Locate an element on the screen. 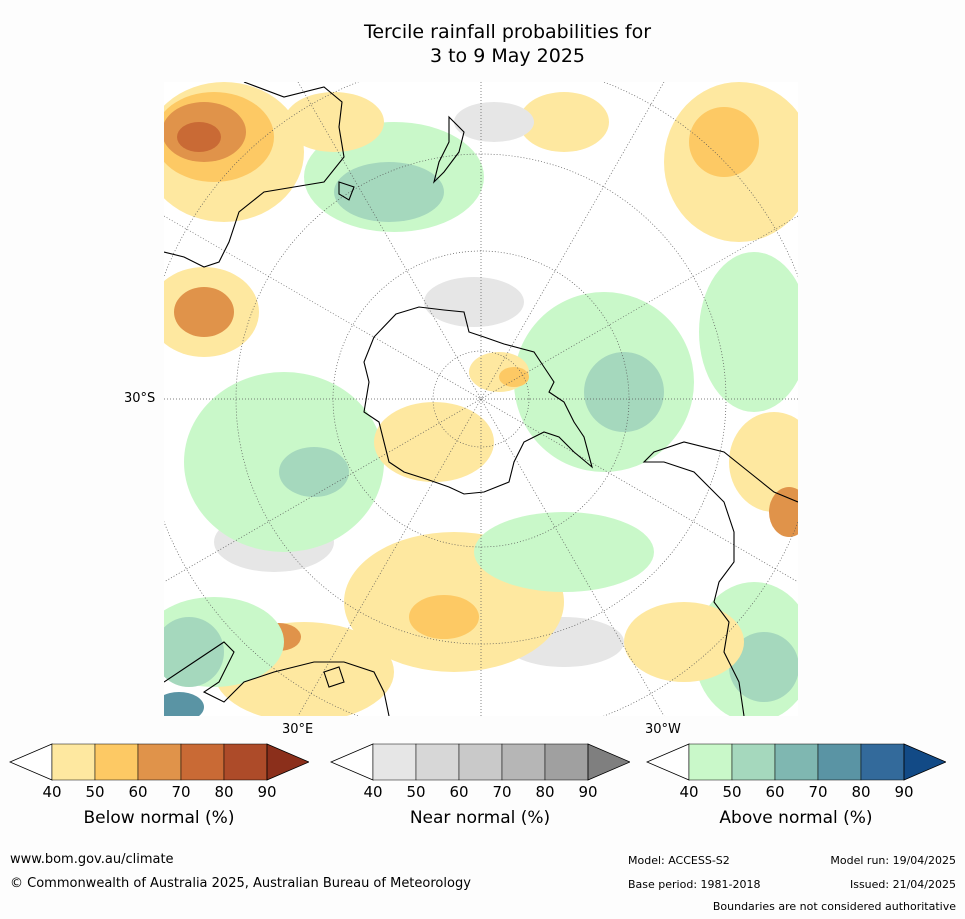 The height and width of the screenshot is (919, 965). model-run-text: Model run: 19/04/2025 is located at coordinates (893, 860).